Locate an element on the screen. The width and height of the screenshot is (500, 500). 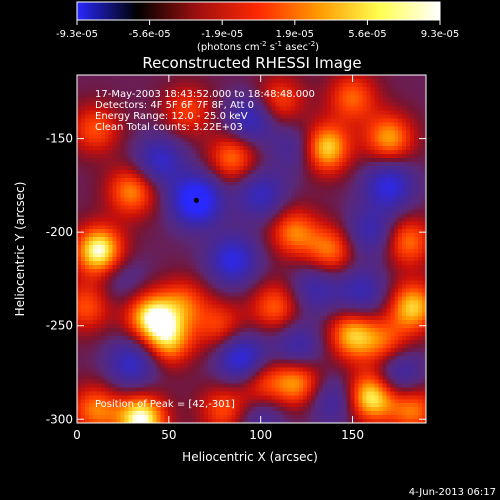
annotation-detectors: Detectors: 4F 5F 6F 7F 8F, Att 0 is located at coordinates (174, 105).